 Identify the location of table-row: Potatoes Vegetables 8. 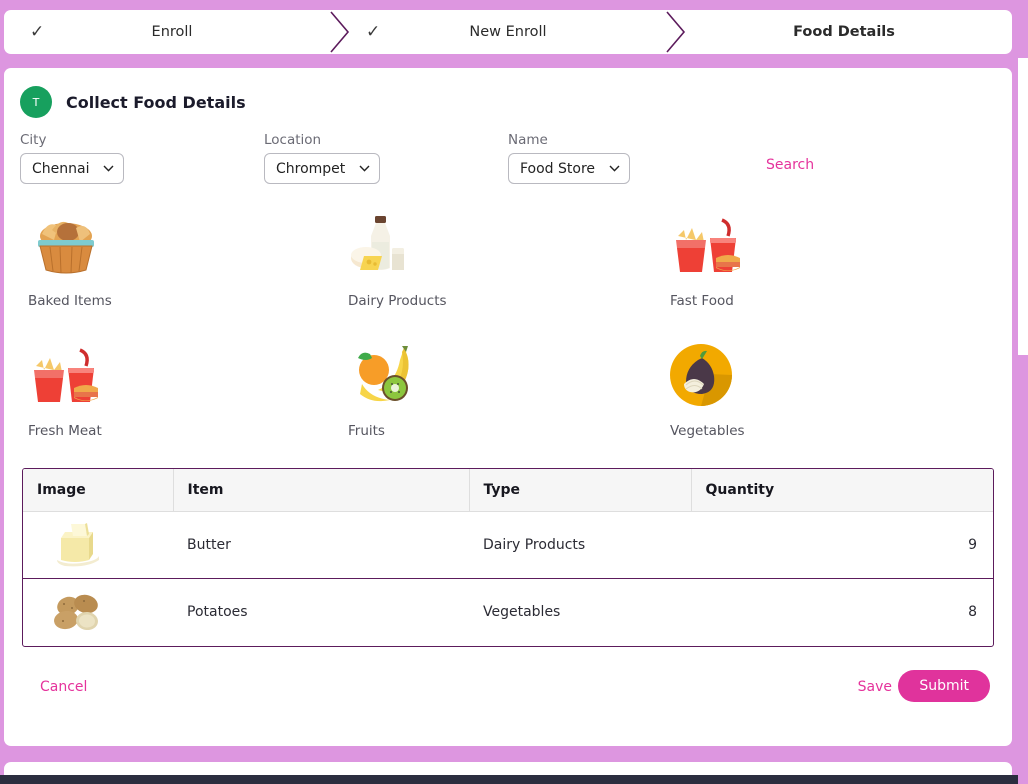
(508, 612).